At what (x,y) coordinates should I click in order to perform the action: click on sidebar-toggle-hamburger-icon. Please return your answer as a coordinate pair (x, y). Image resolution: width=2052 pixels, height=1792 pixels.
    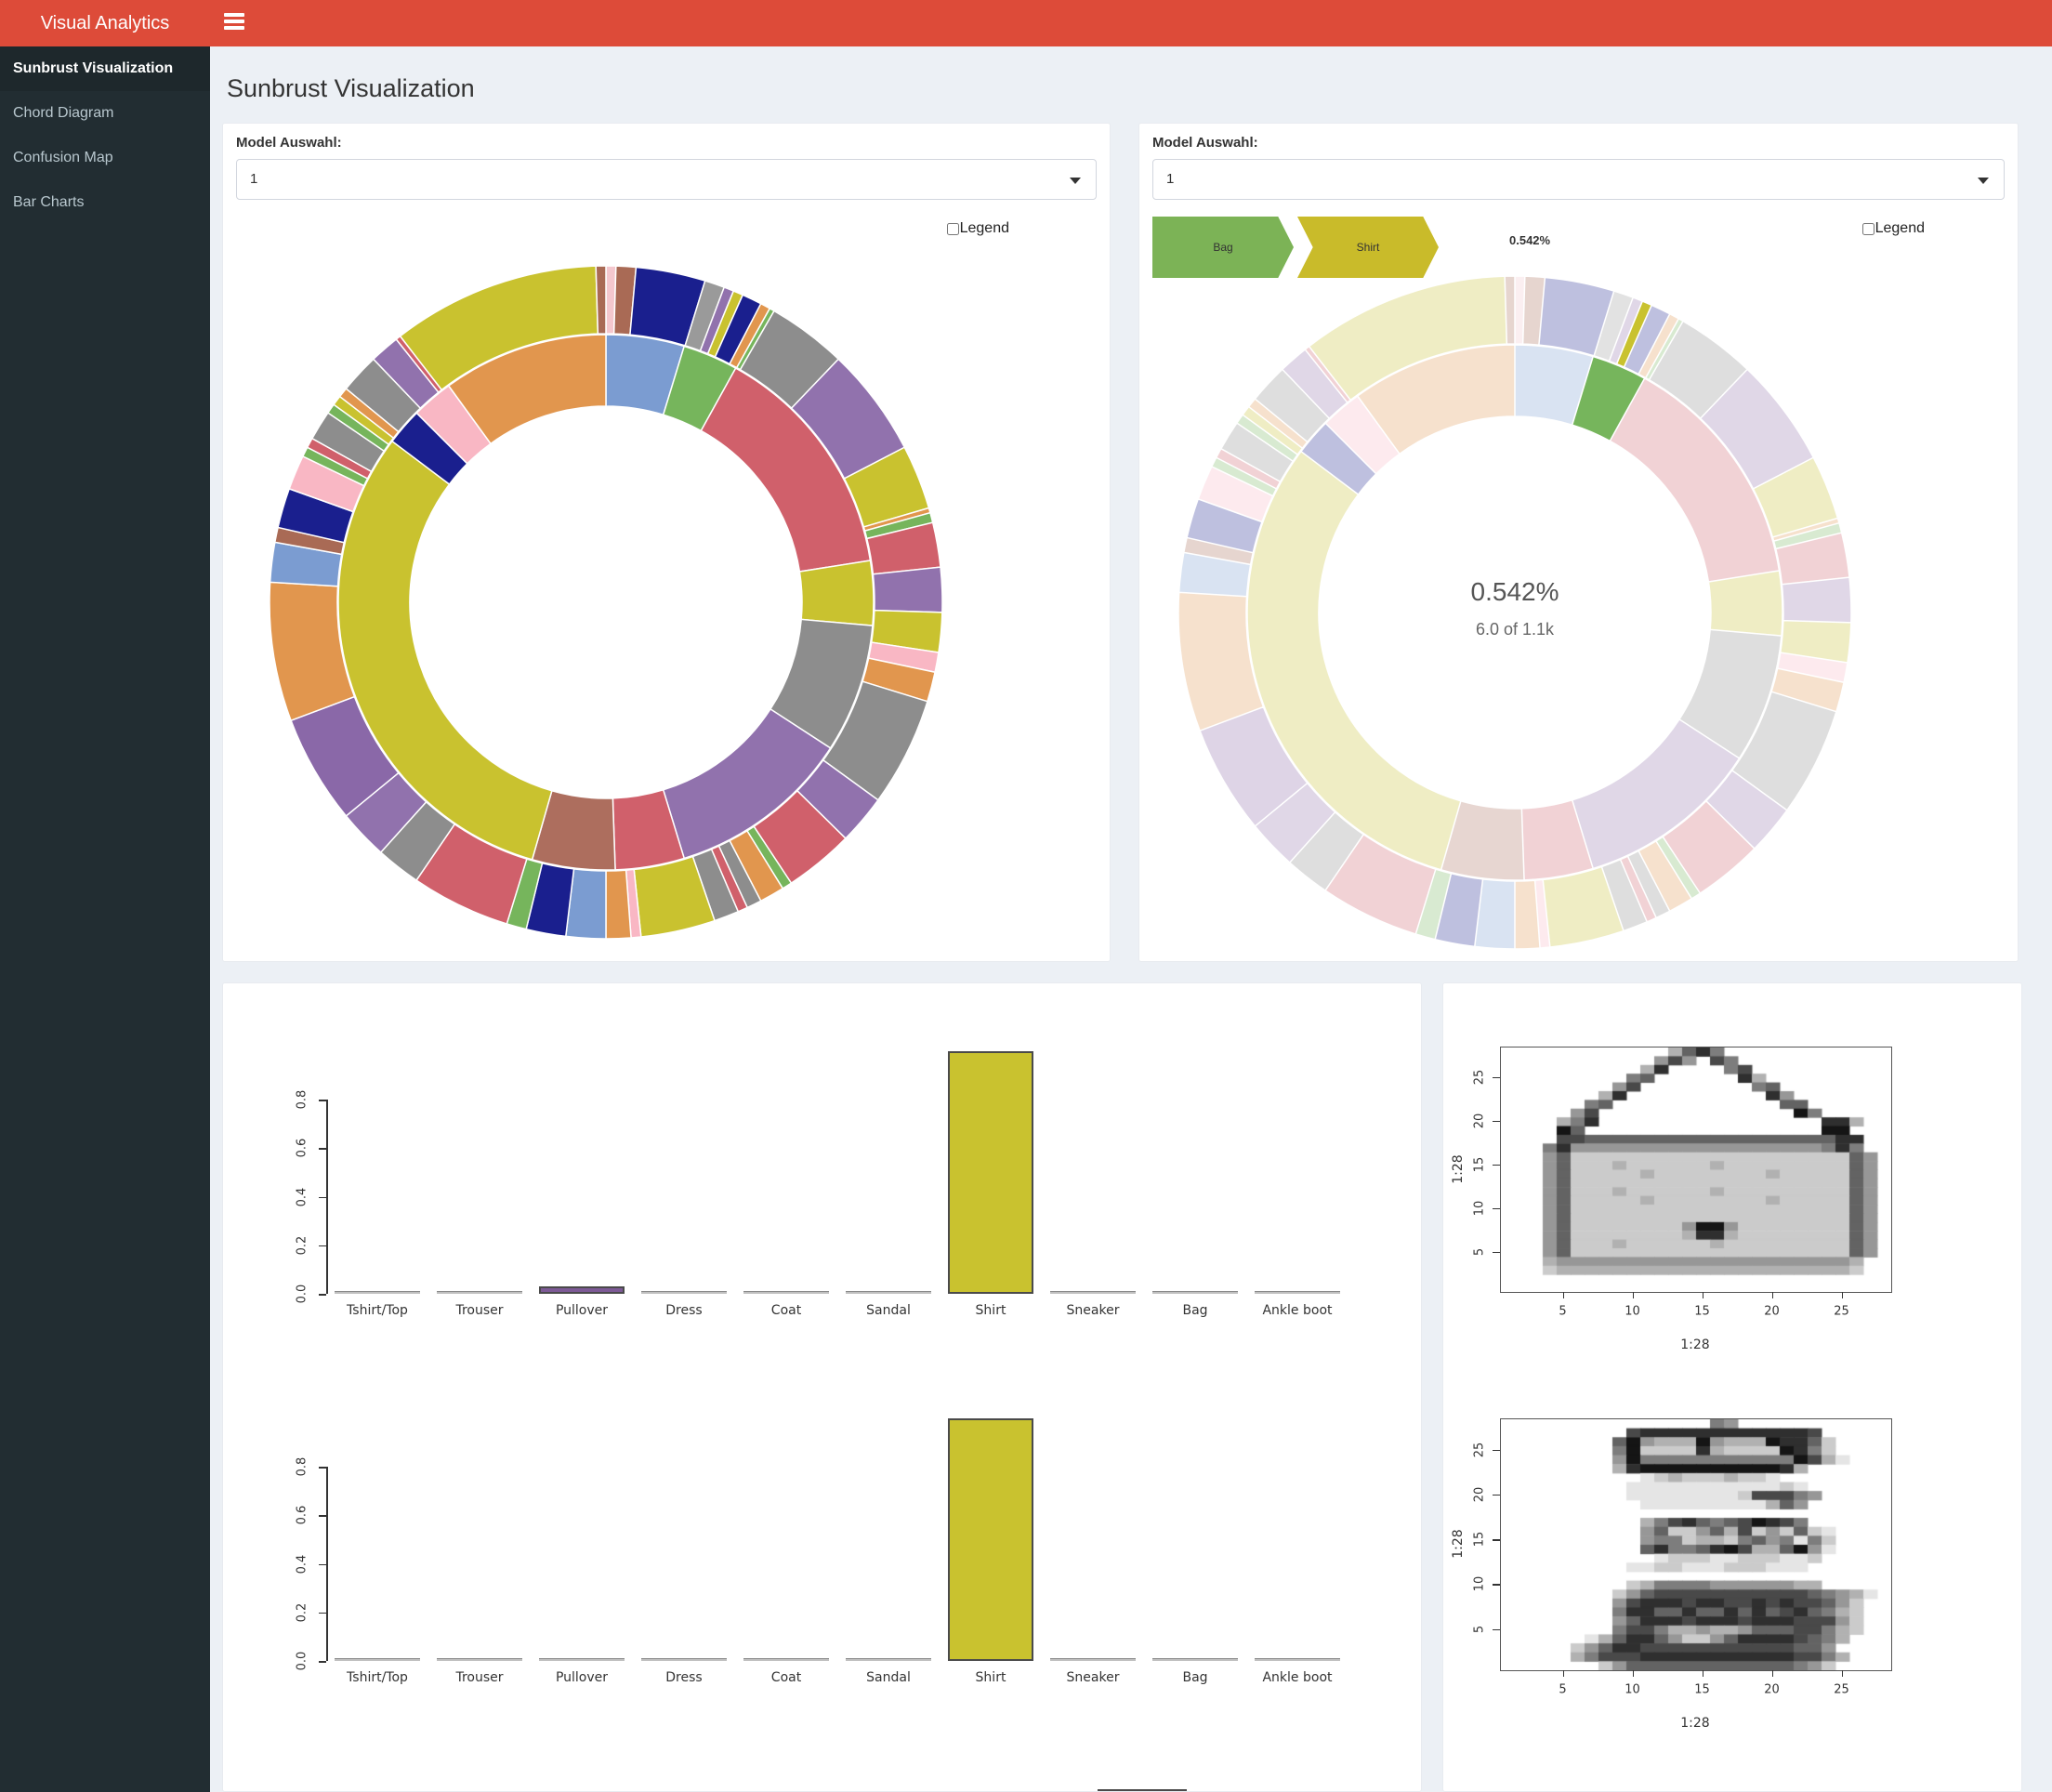
    Looking at the image, I should click on (236, 23).